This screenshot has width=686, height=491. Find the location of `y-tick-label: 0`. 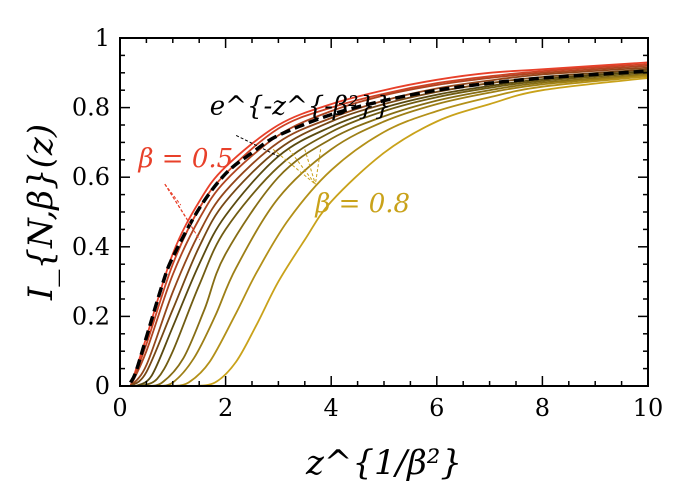

y-tick-label: 0 is located at coordinates (102, 386).